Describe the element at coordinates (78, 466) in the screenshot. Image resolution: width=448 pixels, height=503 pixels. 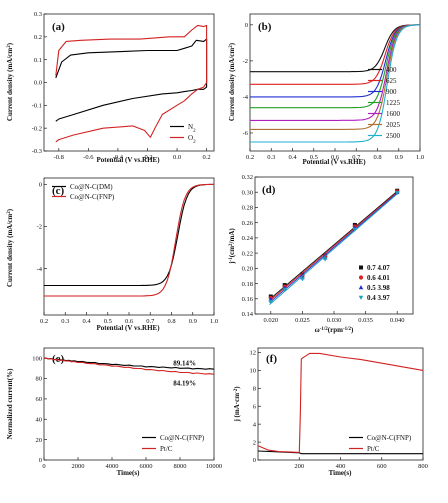
I see `x-tick-label: 2000` at that location.